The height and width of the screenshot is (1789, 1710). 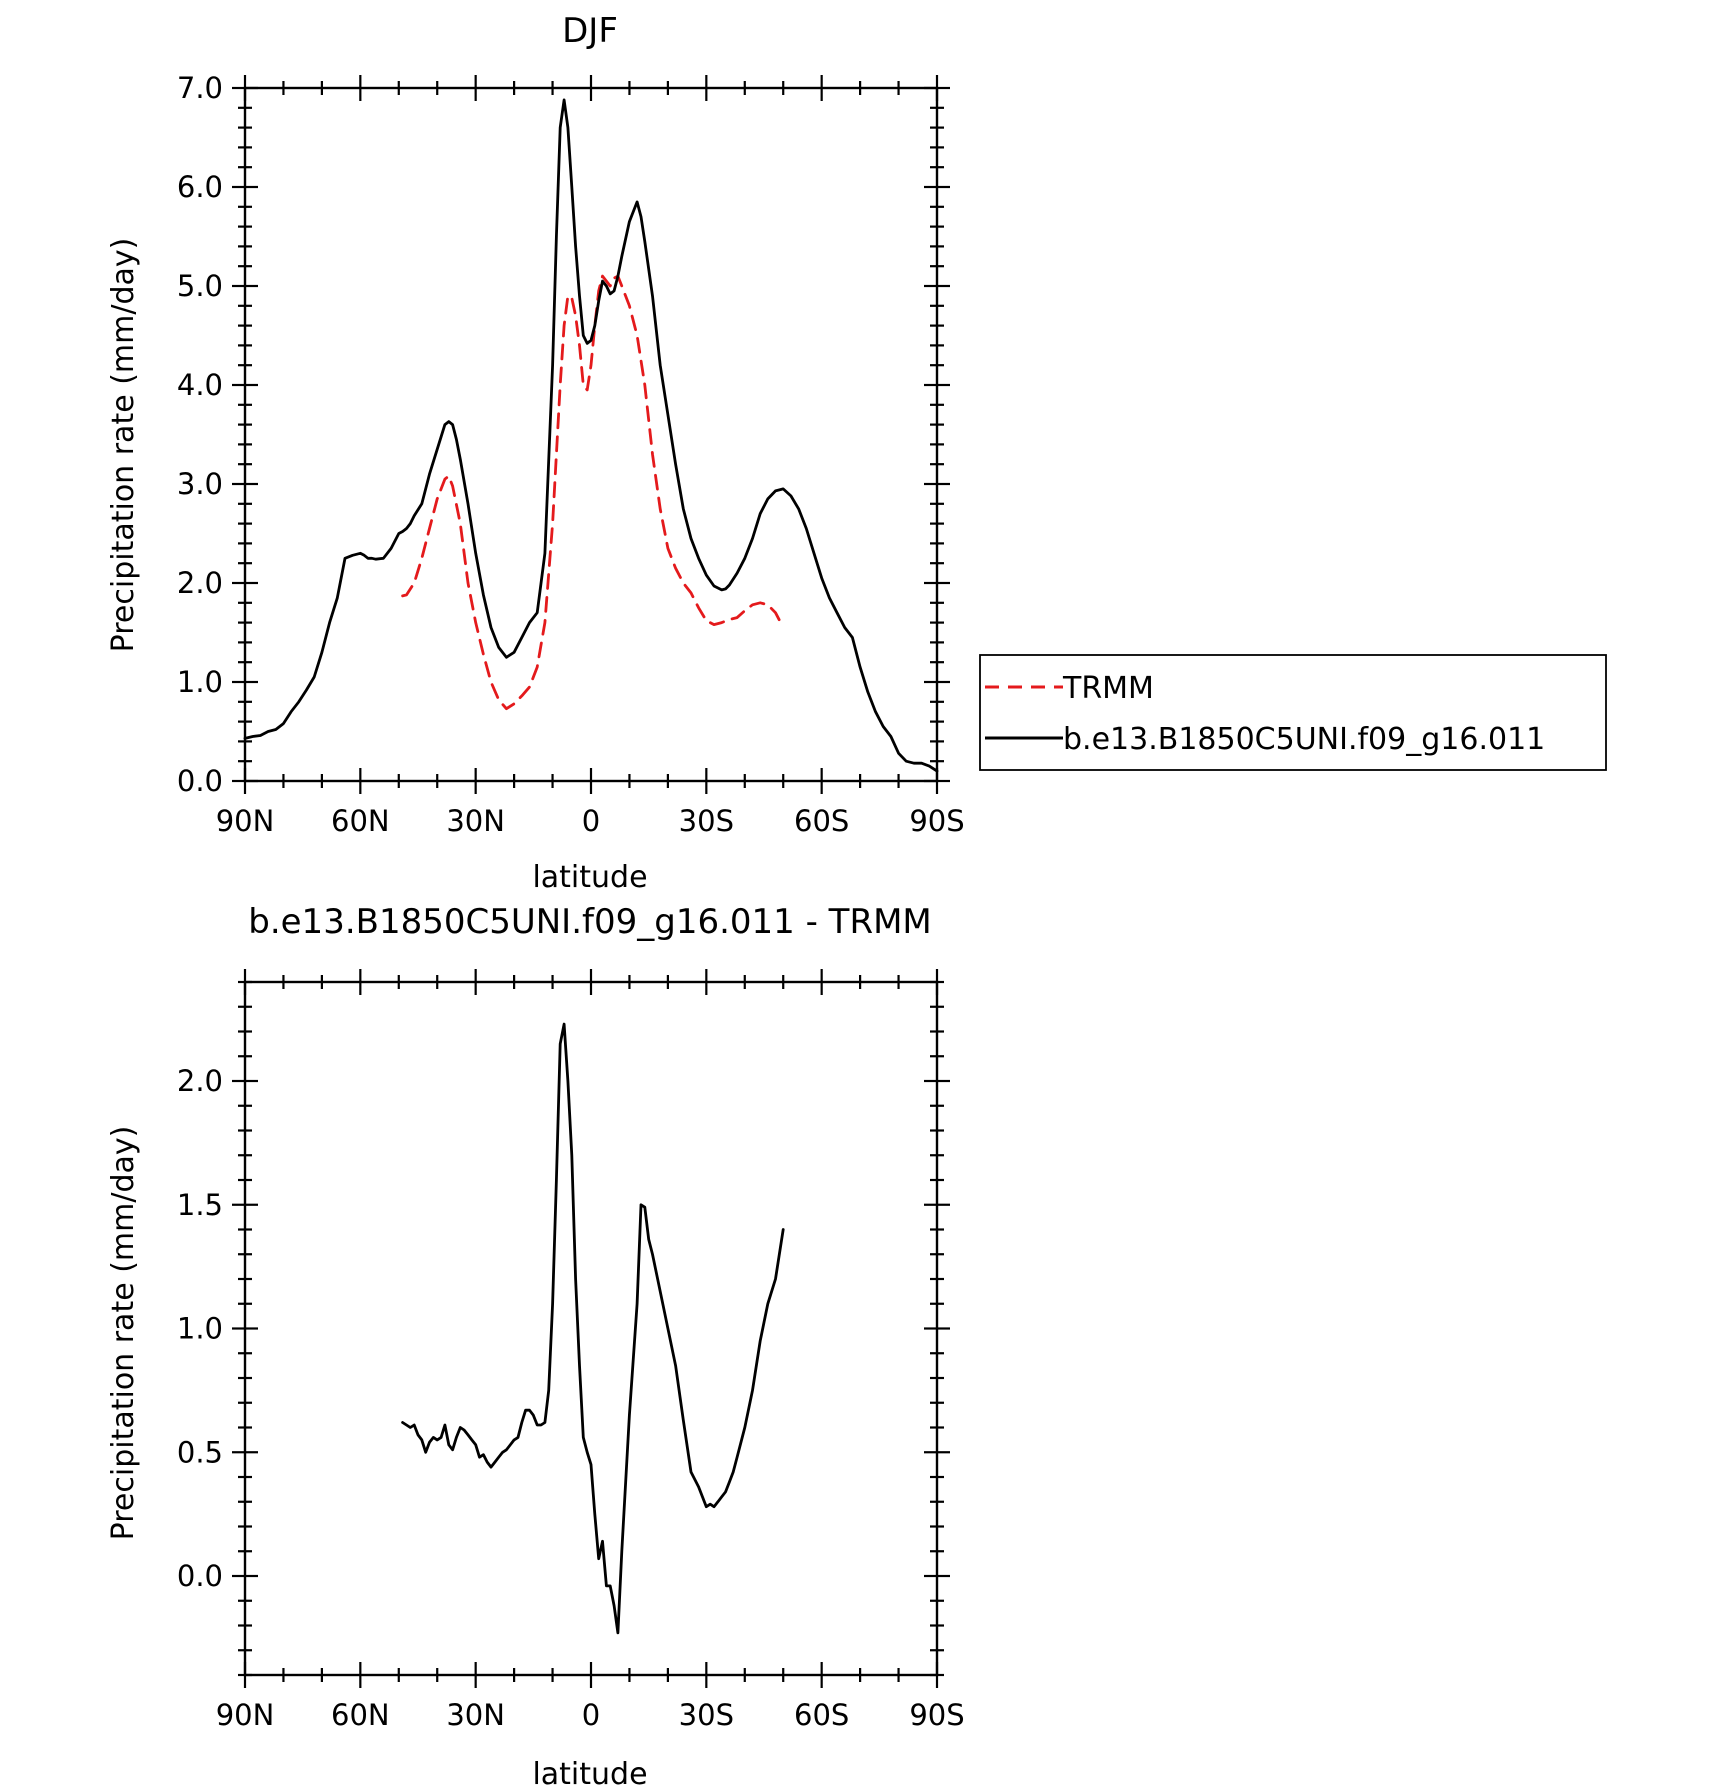 What do you see at coordinates (475, 1715) in the screenshot?
I see `bottom-x-tick-label: 30N` at bounding box center [475, 1715].